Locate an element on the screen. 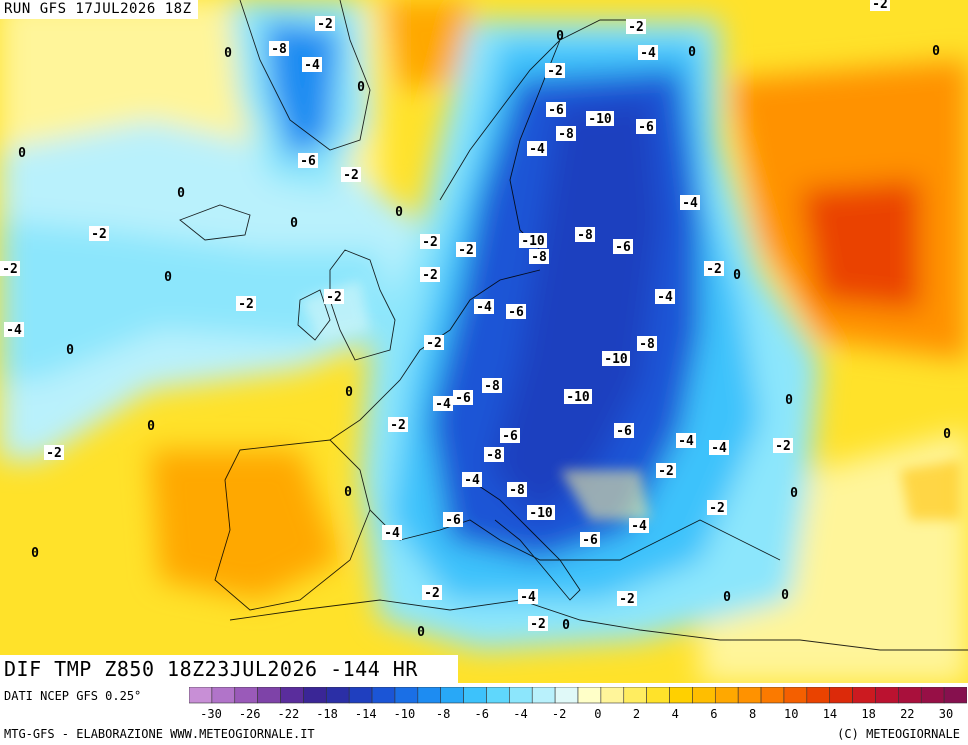 The height and width of the screenshot is (745, 968). color-scale-tick: 14 is located at coordinates (830, 714).